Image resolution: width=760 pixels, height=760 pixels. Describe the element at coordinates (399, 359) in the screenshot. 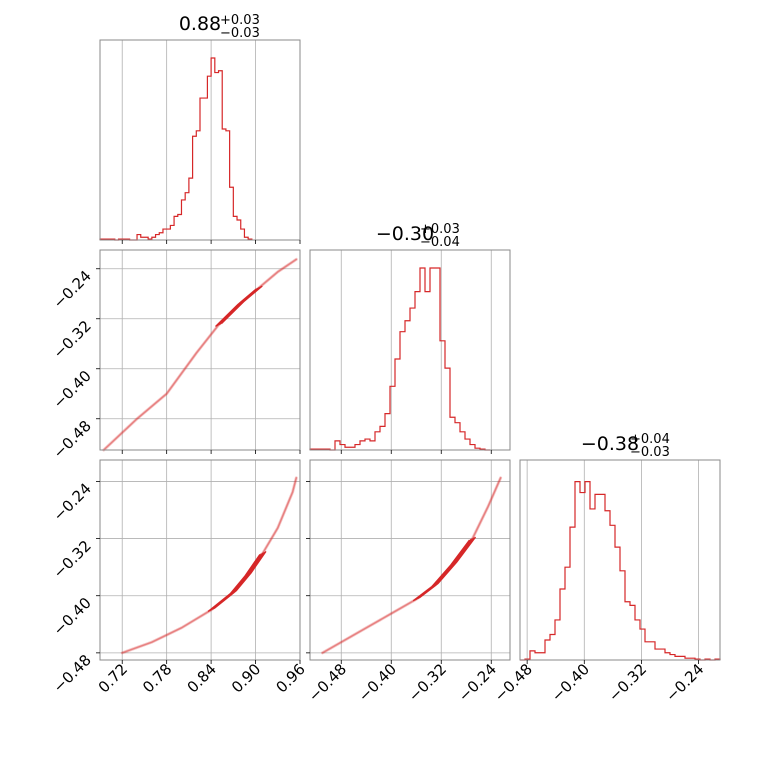

I see `histogram-p2` at that location.